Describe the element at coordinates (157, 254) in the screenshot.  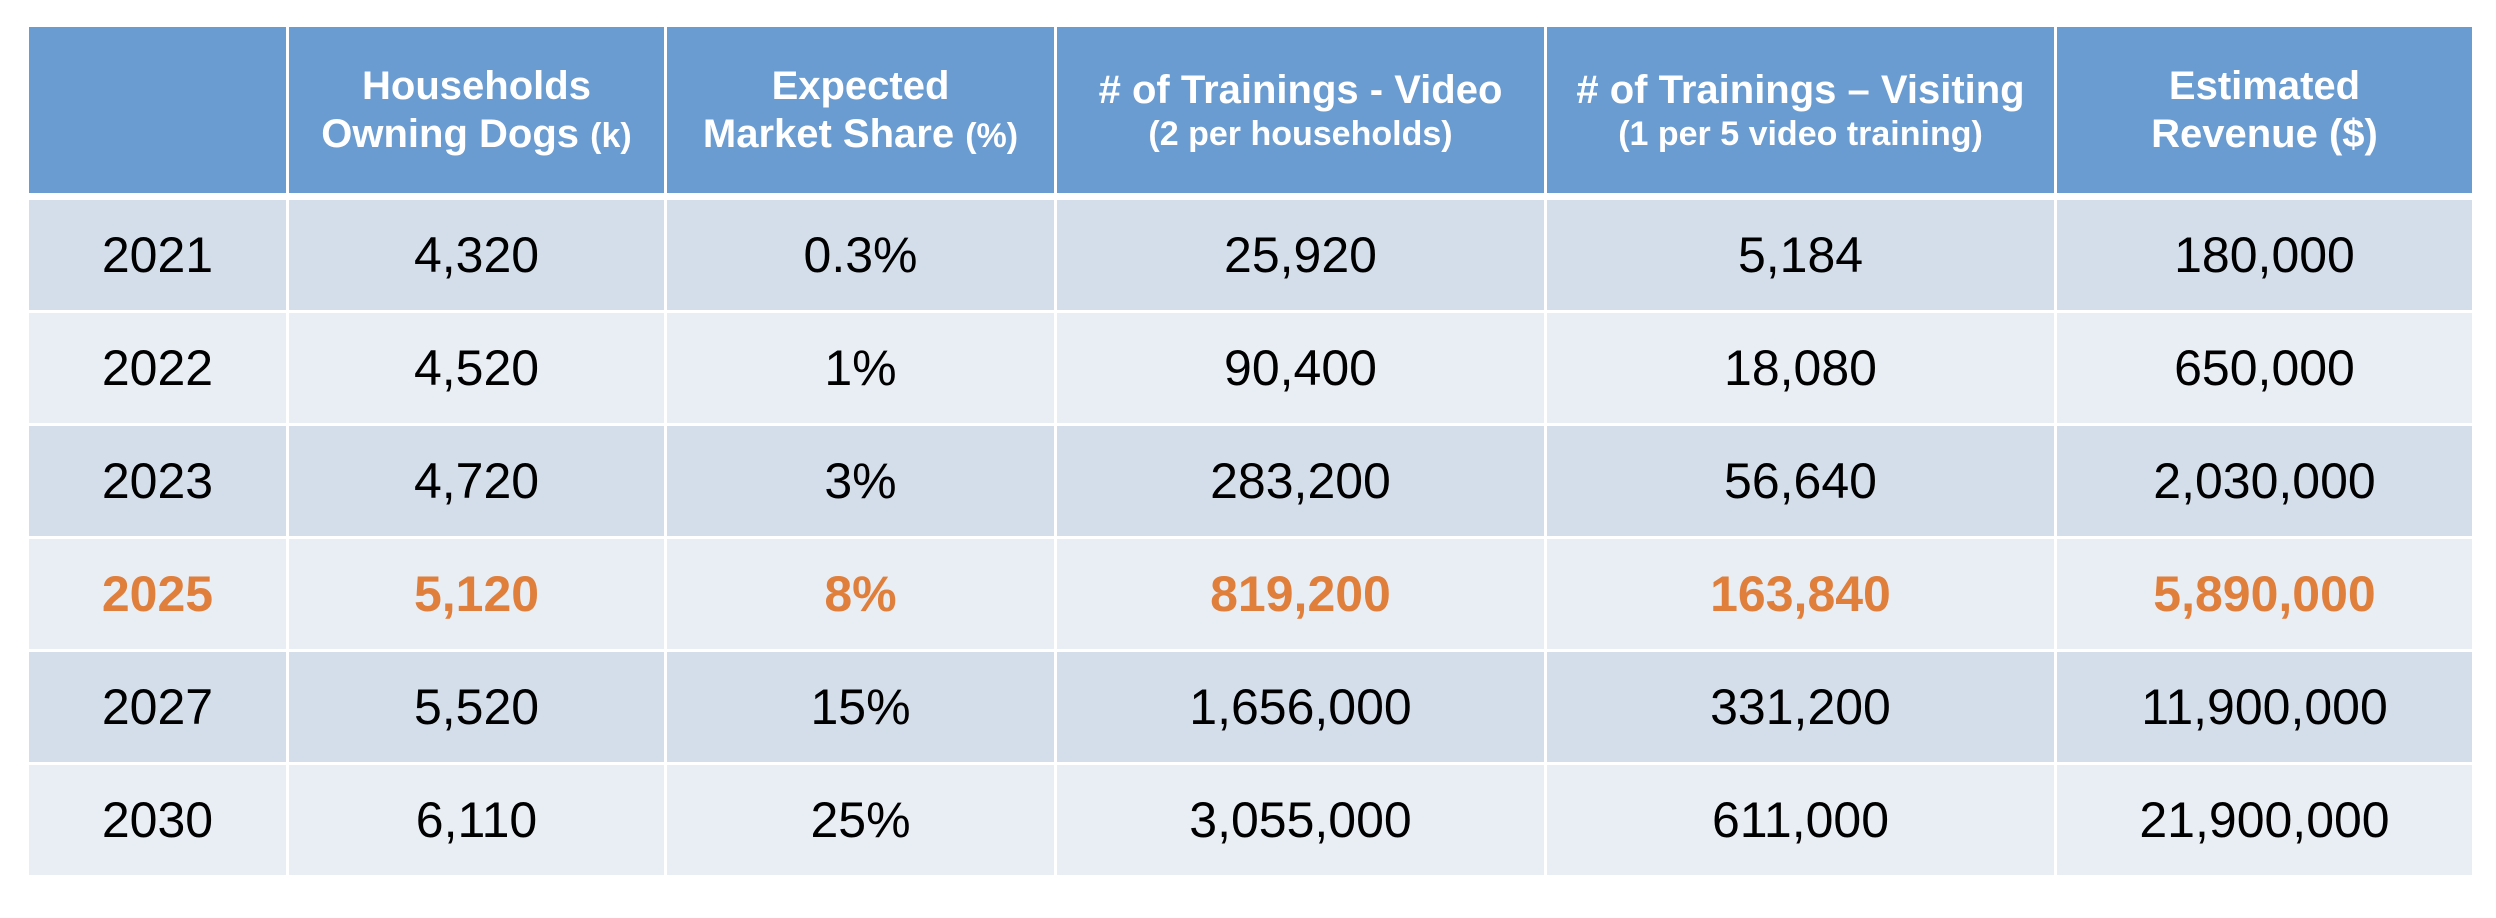
I see `cell-year: 2021` at that location.